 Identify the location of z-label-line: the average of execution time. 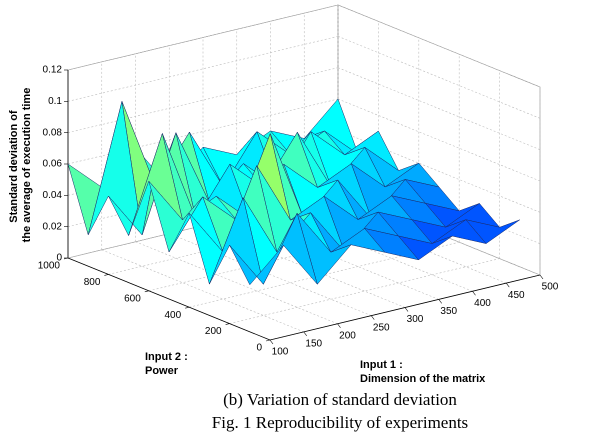
(27, 165).